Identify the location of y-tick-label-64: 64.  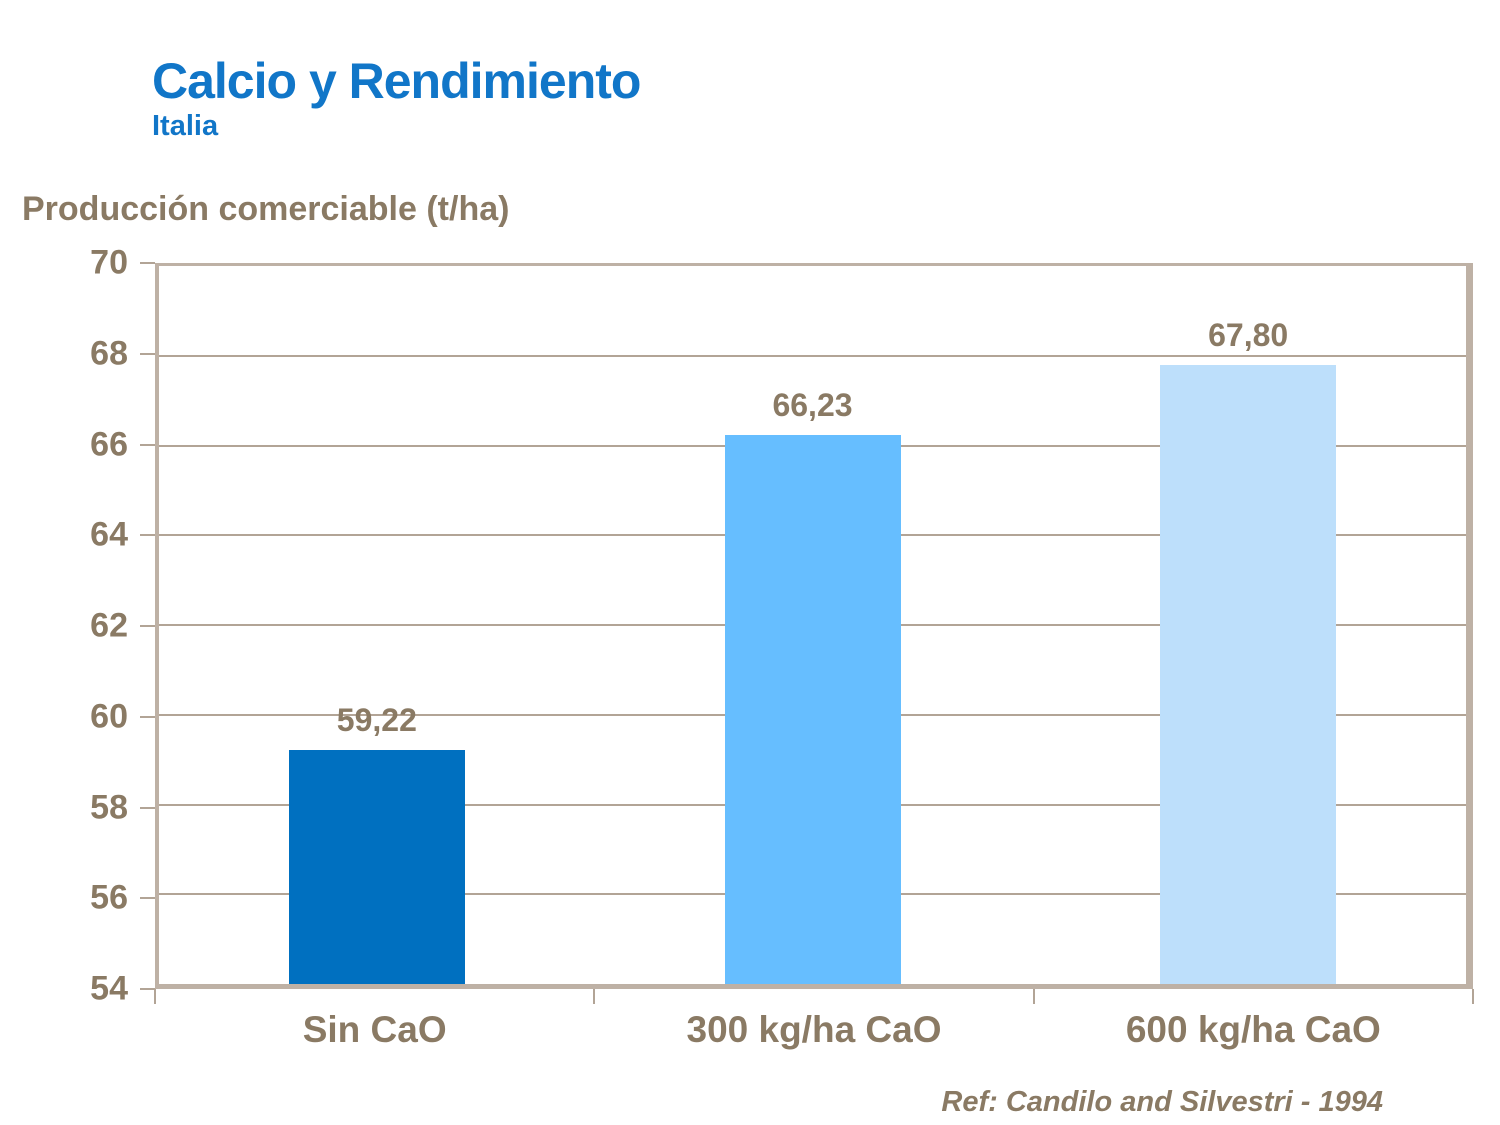
(109, 534).